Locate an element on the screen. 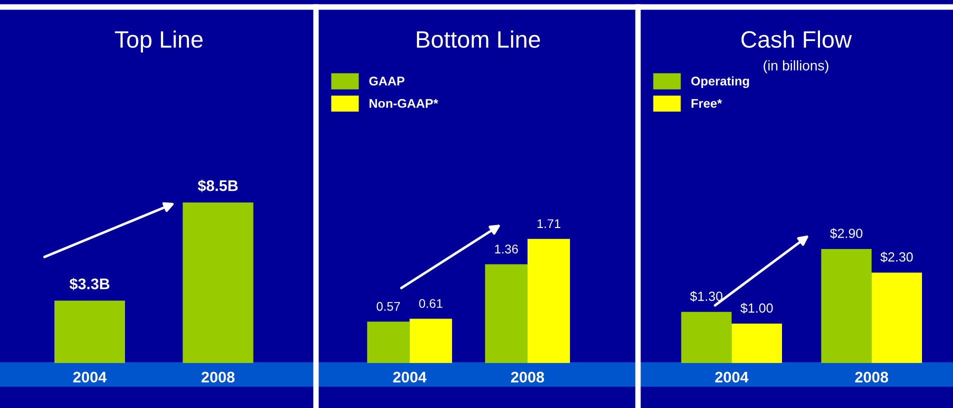  legend-label: Operating is located at coordinates (720, 82).